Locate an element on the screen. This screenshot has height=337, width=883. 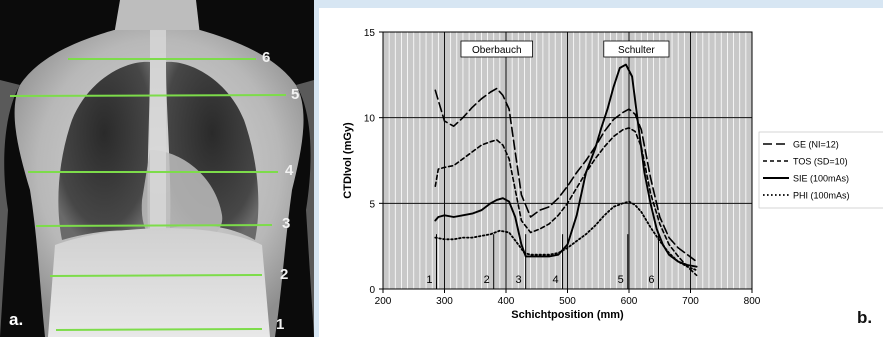
legend-entry: PHI (100mAs) is located at coordinates (821, 196).